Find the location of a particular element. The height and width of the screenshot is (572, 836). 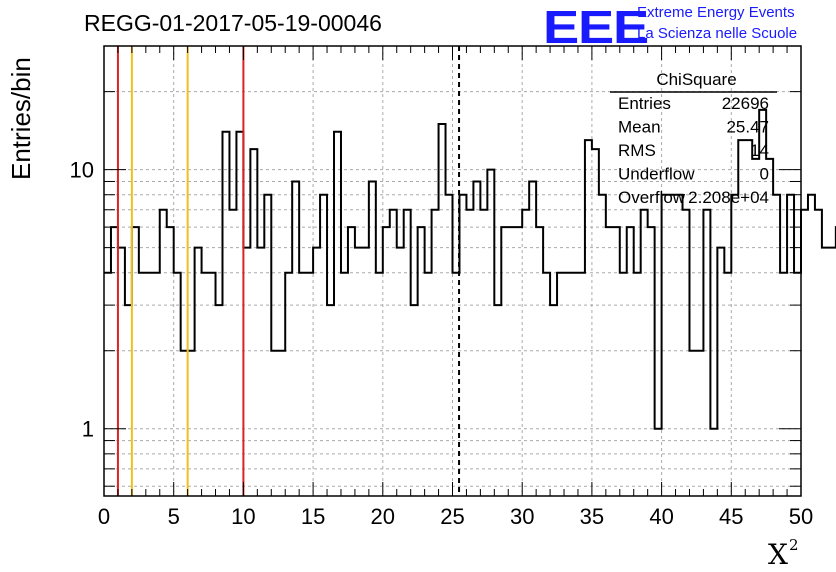

x-tick-label: 50 is located at coordinates (801, 516).